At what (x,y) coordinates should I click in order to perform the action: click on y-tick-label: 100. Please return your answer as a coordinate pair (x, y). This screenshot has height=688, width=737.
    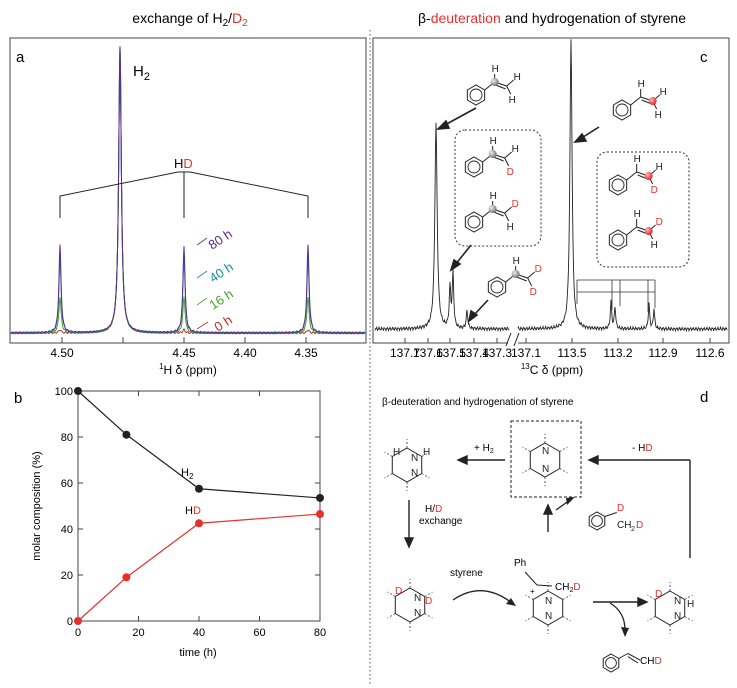
    Looking at the image, I should click on (64, 392).